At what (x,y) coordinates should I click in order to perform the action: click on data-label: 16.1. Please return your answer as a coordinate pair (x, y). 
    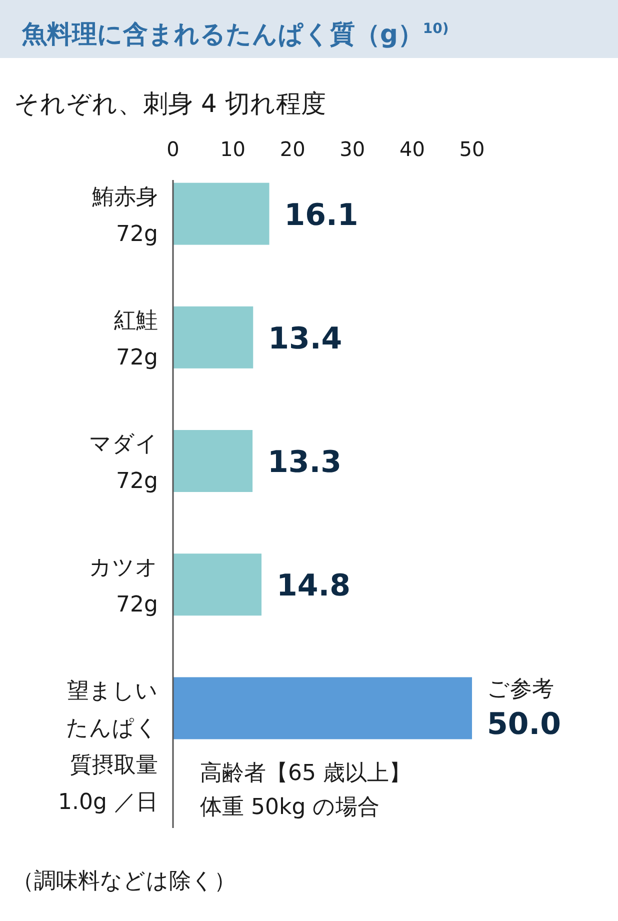
    Looking at the image, I should click on (321, 215).